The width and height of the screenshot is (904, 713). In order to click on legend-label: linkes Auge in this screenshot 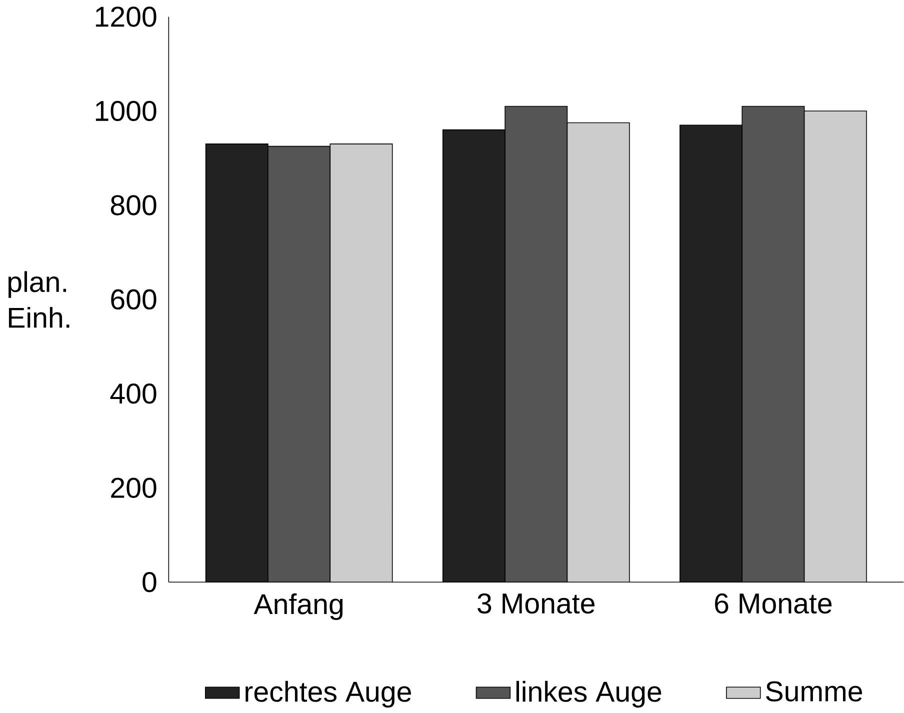, I will do `click(589, 694)`.